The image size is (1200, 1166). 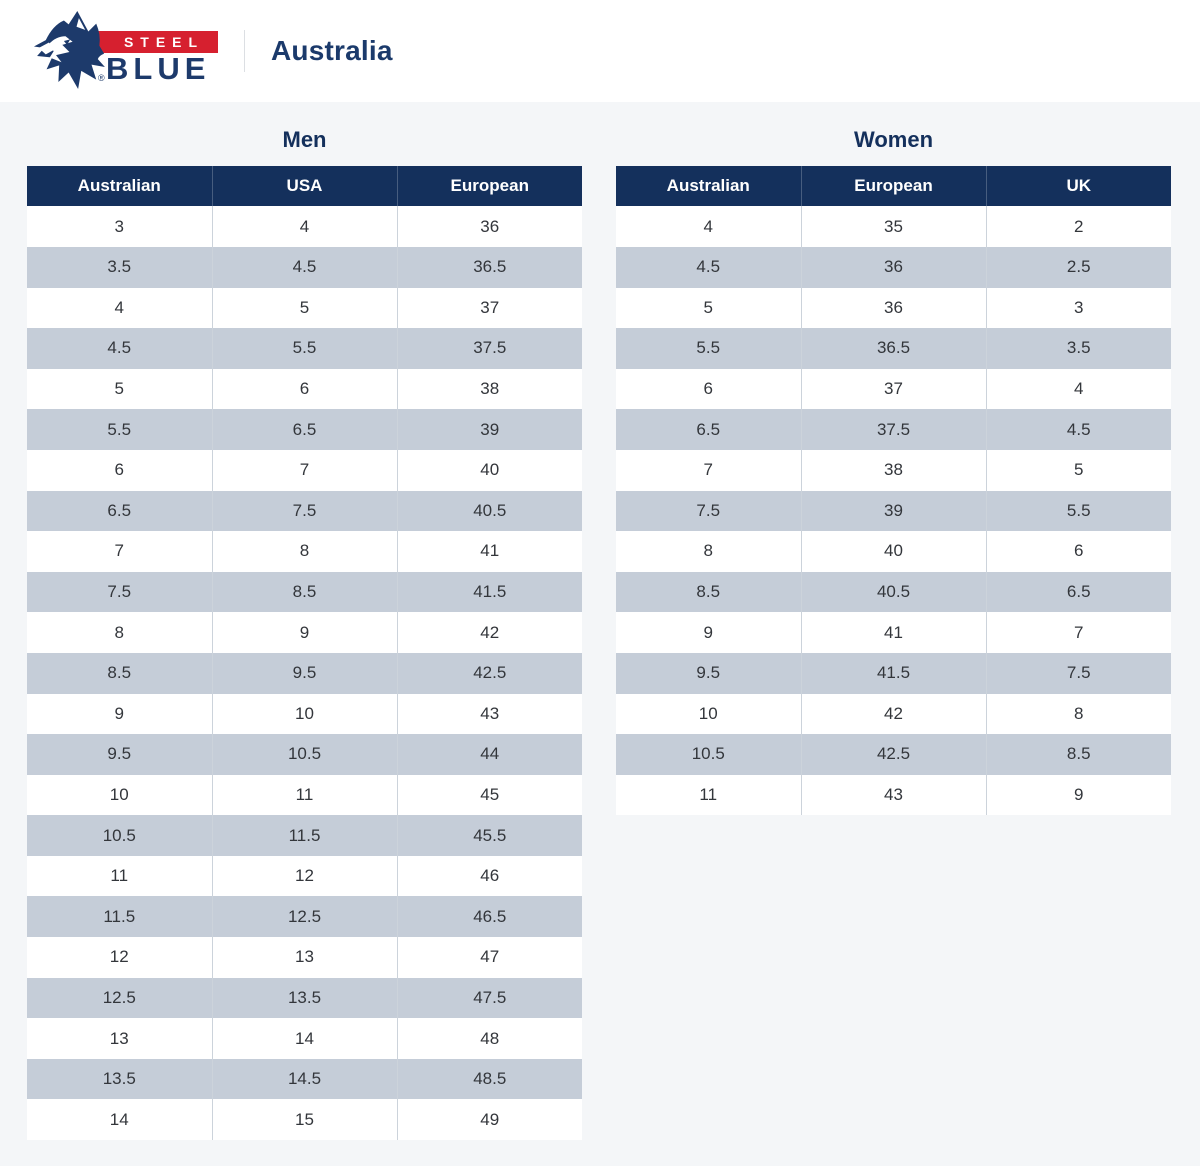 I want to click on size-cell: 39, so click(x=489, y=429).